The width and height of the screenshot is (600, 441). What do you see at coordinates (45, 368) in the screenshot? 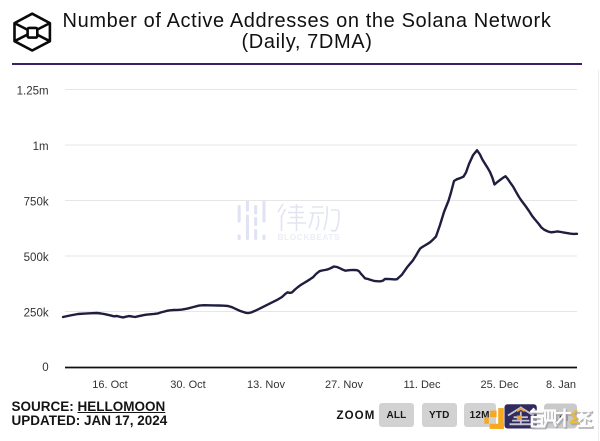
I see `svg-text: 0` at bounding box center [45, 368].